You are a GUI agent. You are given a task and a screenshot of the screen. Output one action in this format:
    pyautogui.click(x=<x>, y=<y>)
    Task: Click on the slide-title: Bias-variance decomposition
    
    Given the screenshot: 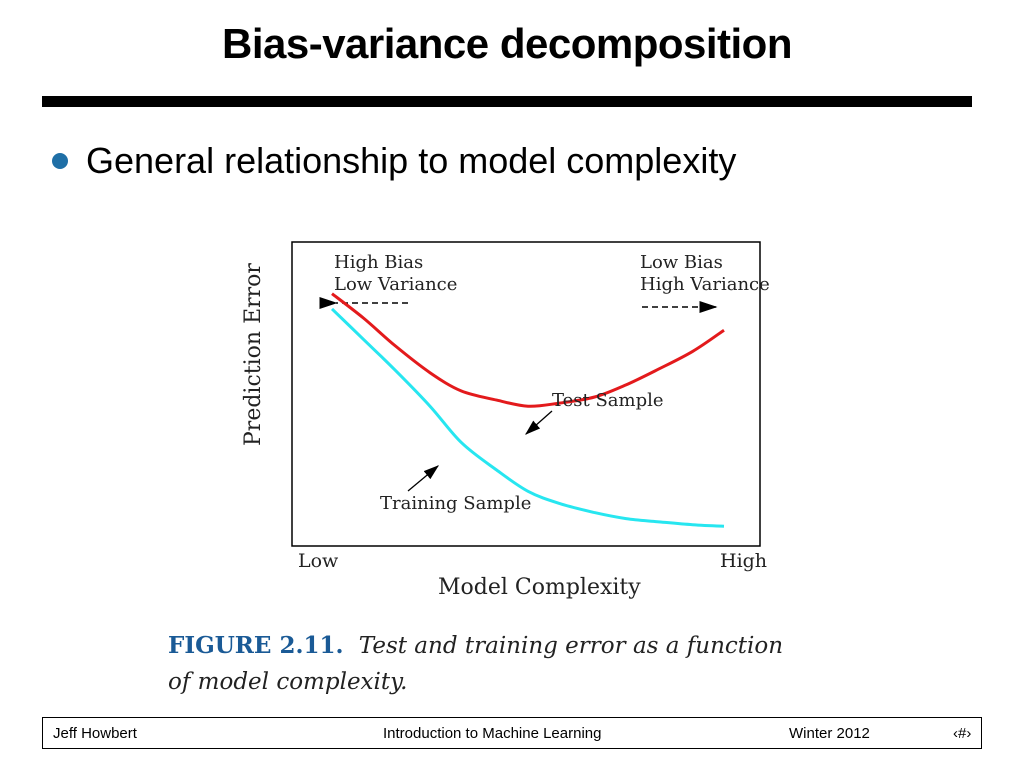 What is the action you would take?
    pyautogui.click(x=507, y=43)
    